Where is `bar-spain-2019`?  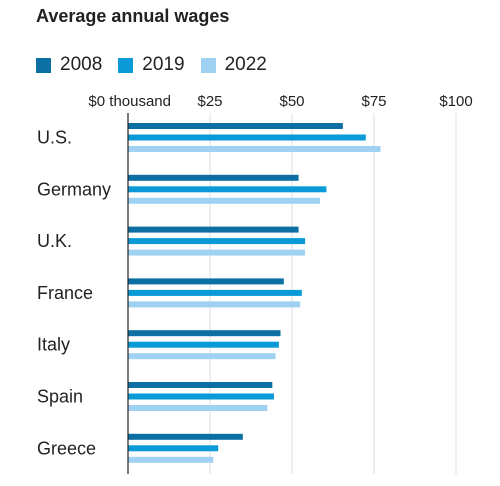
bar-spain-2019 is located at coordinates (201, 396).